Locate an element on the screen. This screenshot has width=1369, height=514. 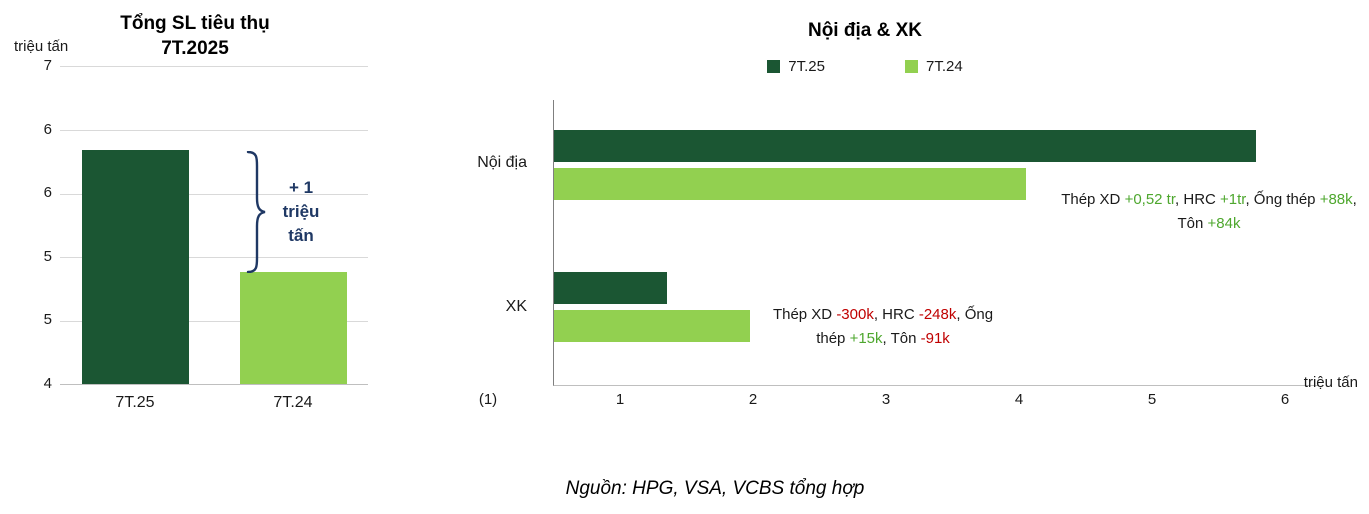
x-tick-label-1: 1 is located at coordinates (620, 399).